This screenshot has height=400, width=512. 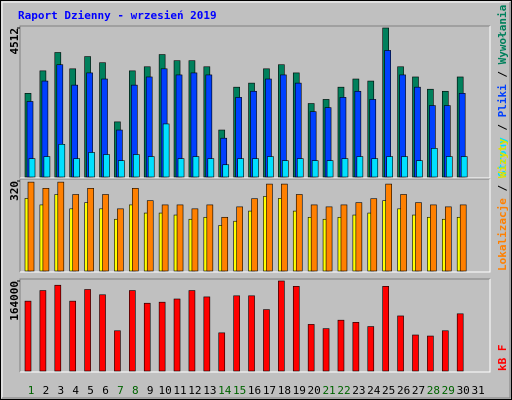 What do you see at coordinates (358, 390) in the screenshot?
I see `x-tick-label: 23` at bounding box center [358, 390].